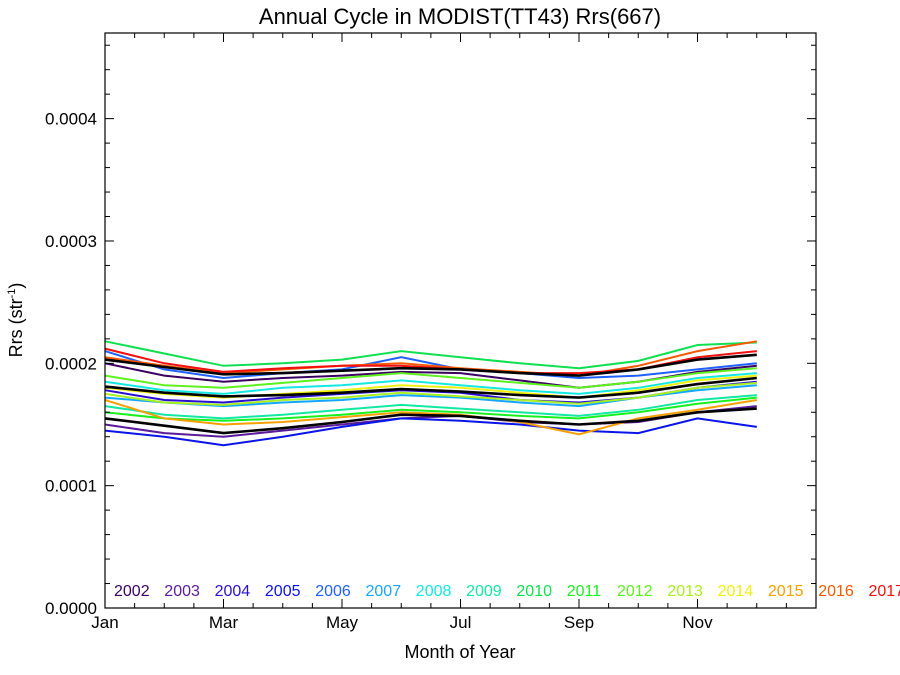 The width and height of the screenshot is (900, 675). I want to click on legend-item-2015: 2015, so click(786, 591).